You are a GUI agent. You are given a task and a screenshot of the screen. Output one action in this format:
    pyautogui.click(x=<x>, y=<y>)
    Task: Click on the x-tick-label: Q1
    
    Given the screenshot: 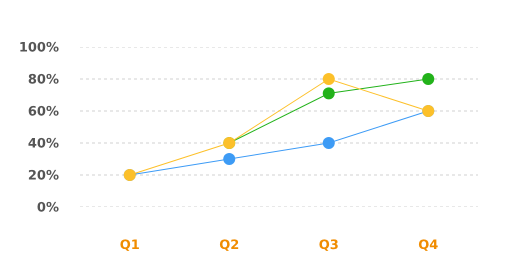 What is the action you would take?
    pyautogui.click(x=130, y=245)
    